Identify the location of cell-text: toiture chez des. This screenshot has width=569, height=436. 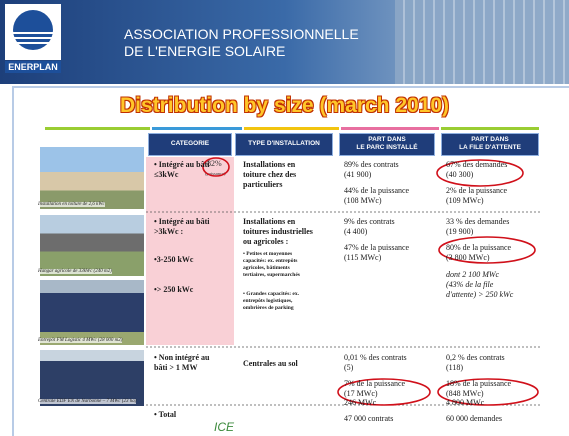
(270, 174).